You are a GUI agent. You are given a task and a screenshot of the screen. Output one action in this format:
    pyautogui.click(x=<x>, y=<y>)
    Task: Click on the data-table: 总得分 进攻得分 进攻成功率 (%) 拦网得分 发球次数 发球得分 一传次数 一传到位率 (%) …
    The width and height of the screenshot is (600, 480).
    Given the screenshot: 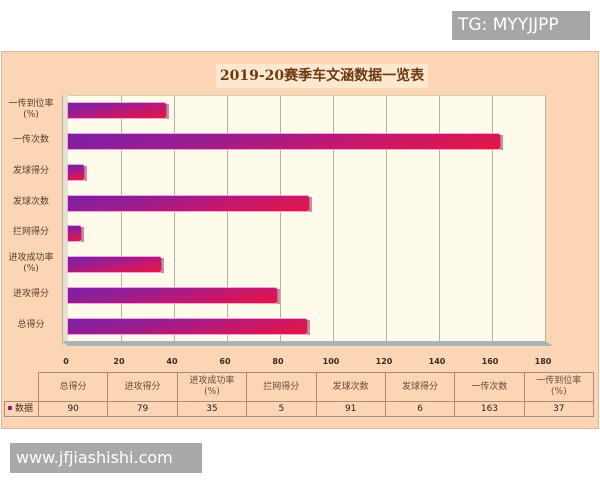 What is the action you would take?
    pyautogui.click(x=299, y=394)
    